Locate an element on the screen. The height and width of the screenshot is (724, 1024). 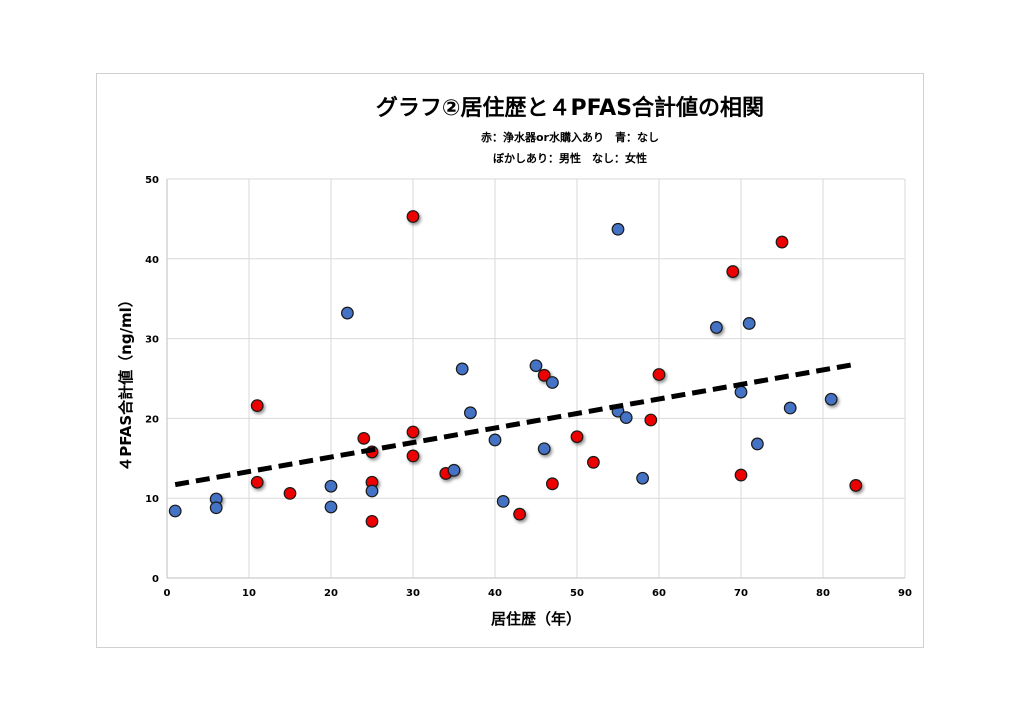
y-tick-label: 10 is located at coordinates (152, 499).